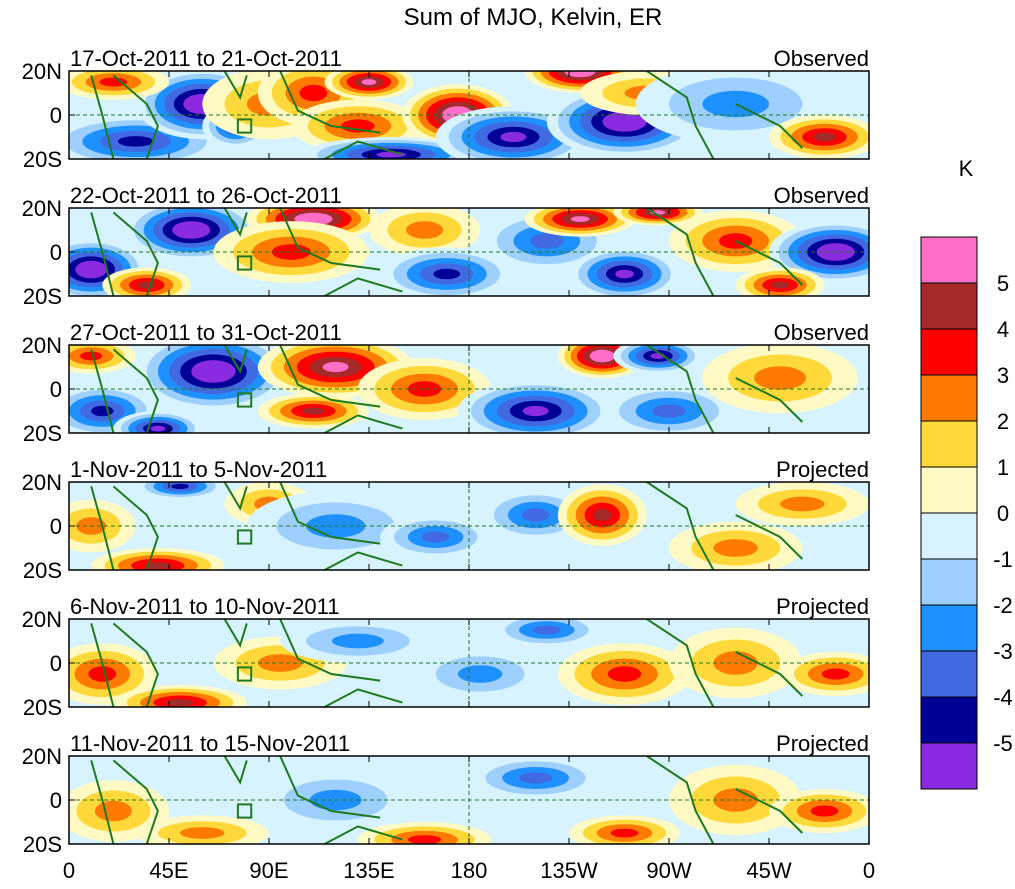 This screenshot has width=1015, height=889. Describe the element at coordinates (1003, 743) in the screenshot. I see `colorbar-tick-label: -5` at that location.